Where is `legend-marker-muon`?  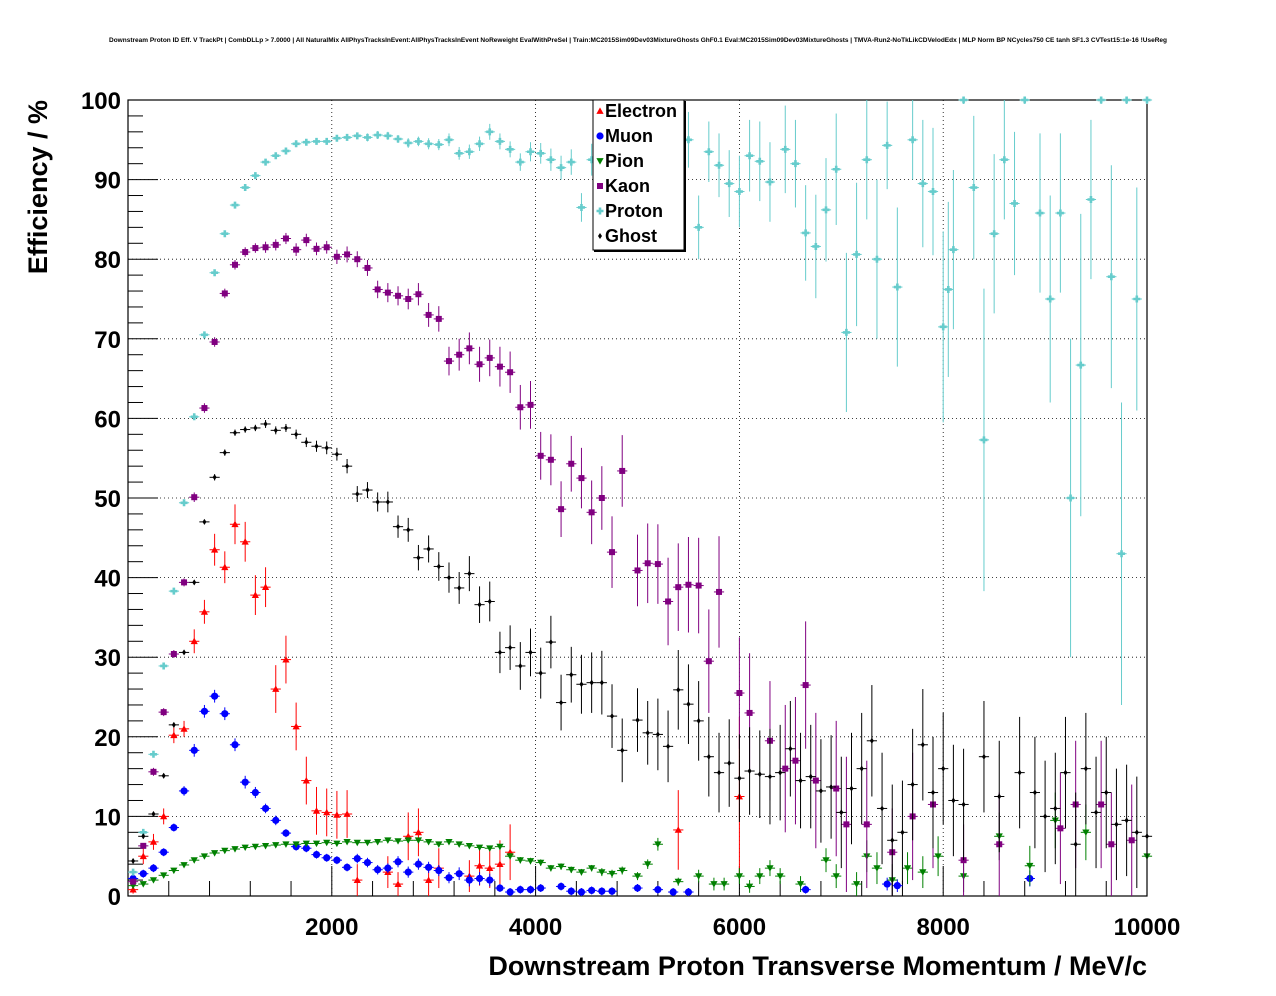
legend-marker-muon is located at coordinates (600, 136).